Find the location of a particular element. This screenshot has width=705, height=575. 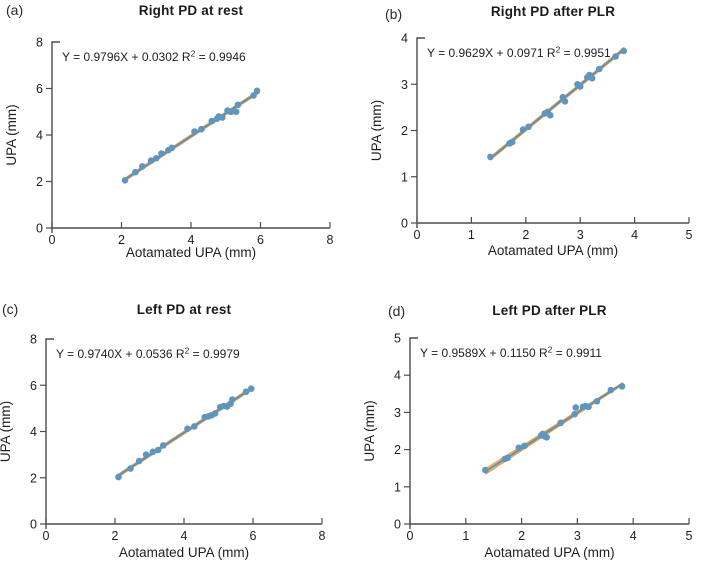

panel-title-b: Right PD after PLR is located at coordinates (553, 11).